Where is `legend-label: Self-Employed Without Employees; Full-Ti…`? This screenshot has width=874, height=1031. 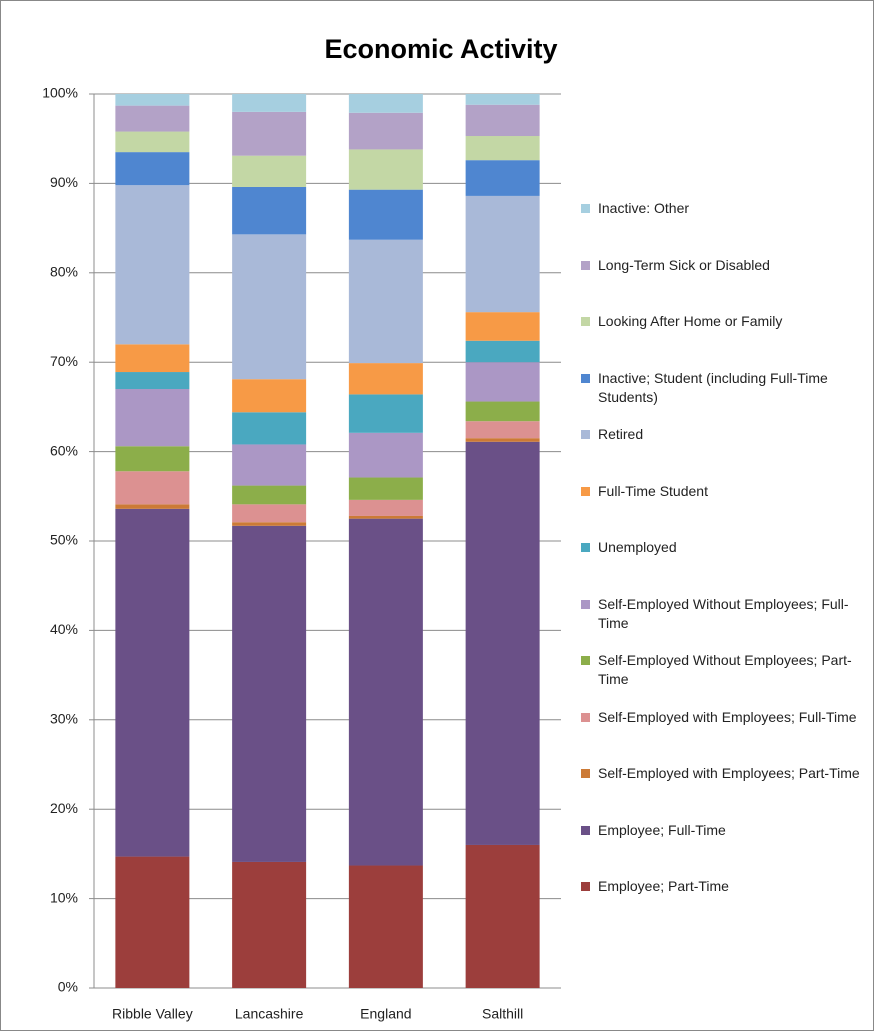
legend-label: Self-Employed Without Employees; Full-Ti… is located at coordinates (723, 613).